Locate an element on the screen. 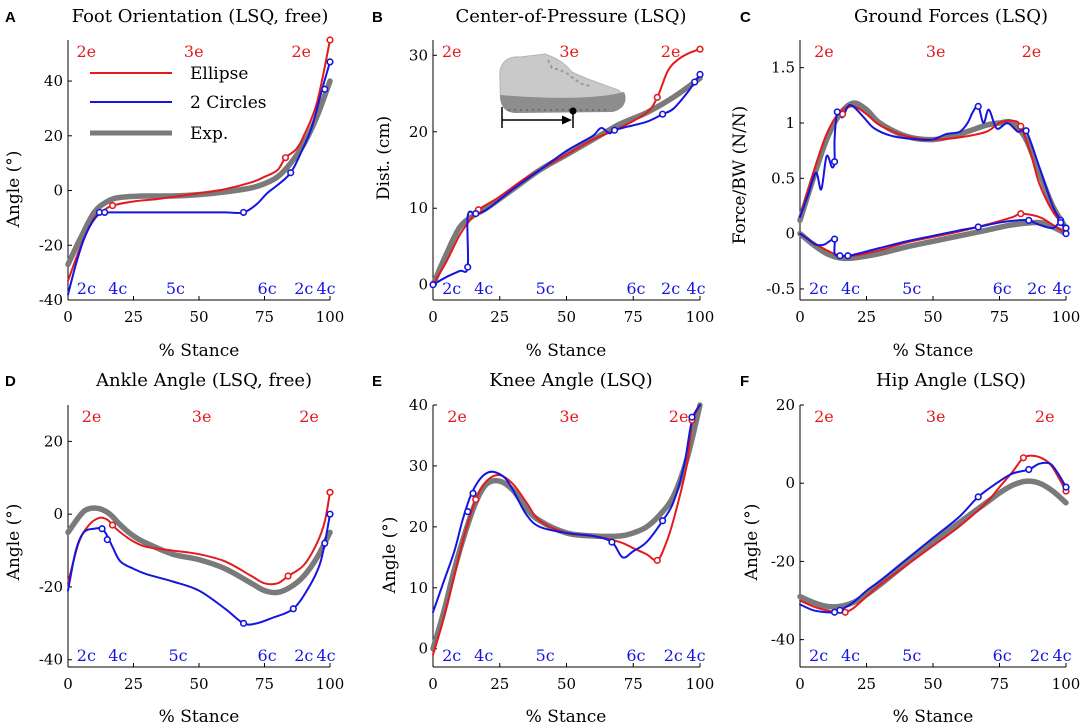 Image resolution: width=1084 pixels, height=727 pixels. panel-letter: B is located at coordinates (377, 17).